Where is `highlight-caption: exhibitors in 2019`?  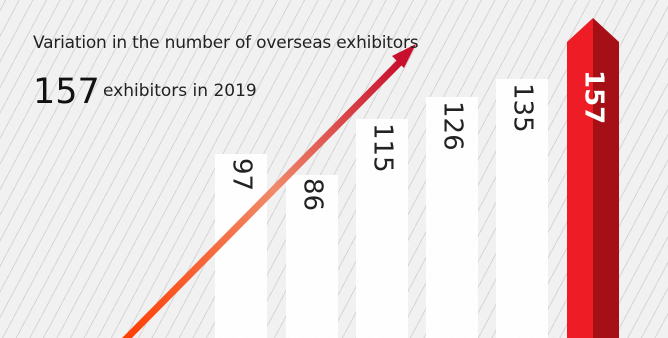 highlight-caption: exhibitors in 2019 is located at coordinates (180, 91).